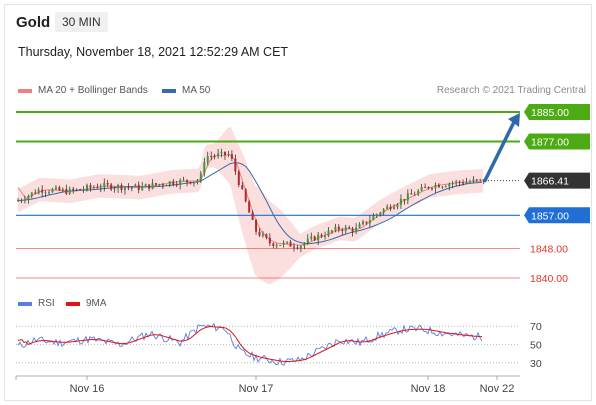 This screenshot has height=405, width=596. I want to click on price-label-resistance: 1877.00, so click(550, 143).